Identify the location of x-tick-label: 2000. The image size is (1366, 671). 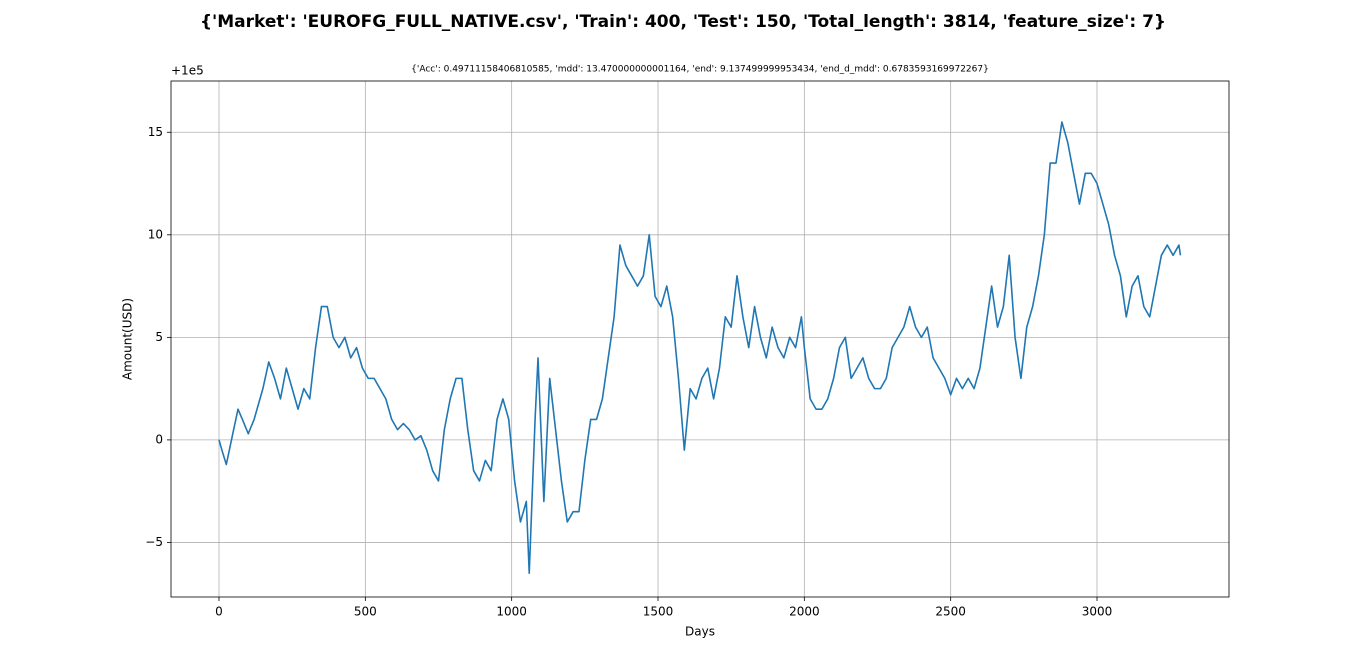
(804, 612).